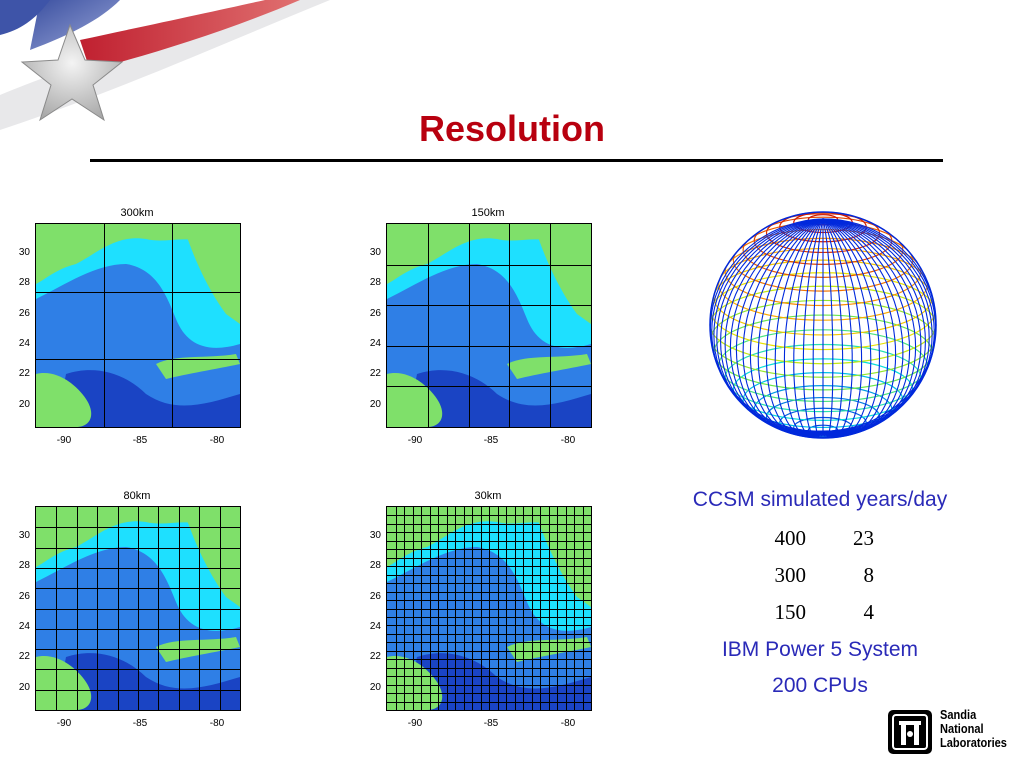  What do you see at coordinates (516, 160) in the screenshot?
I see `title-divider` at bounding box center [516, 160].